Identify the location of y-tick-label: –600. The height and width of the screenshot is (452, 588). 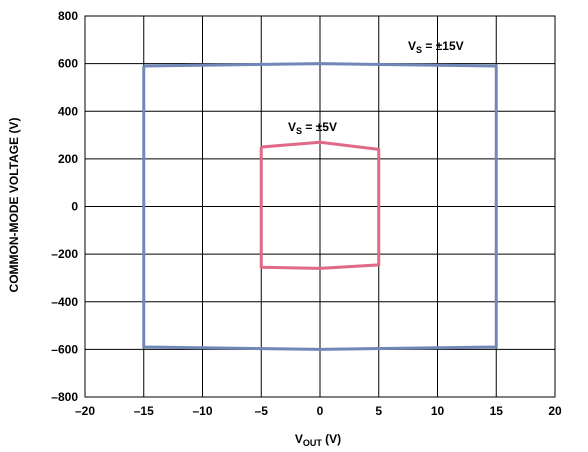
(64, 349).